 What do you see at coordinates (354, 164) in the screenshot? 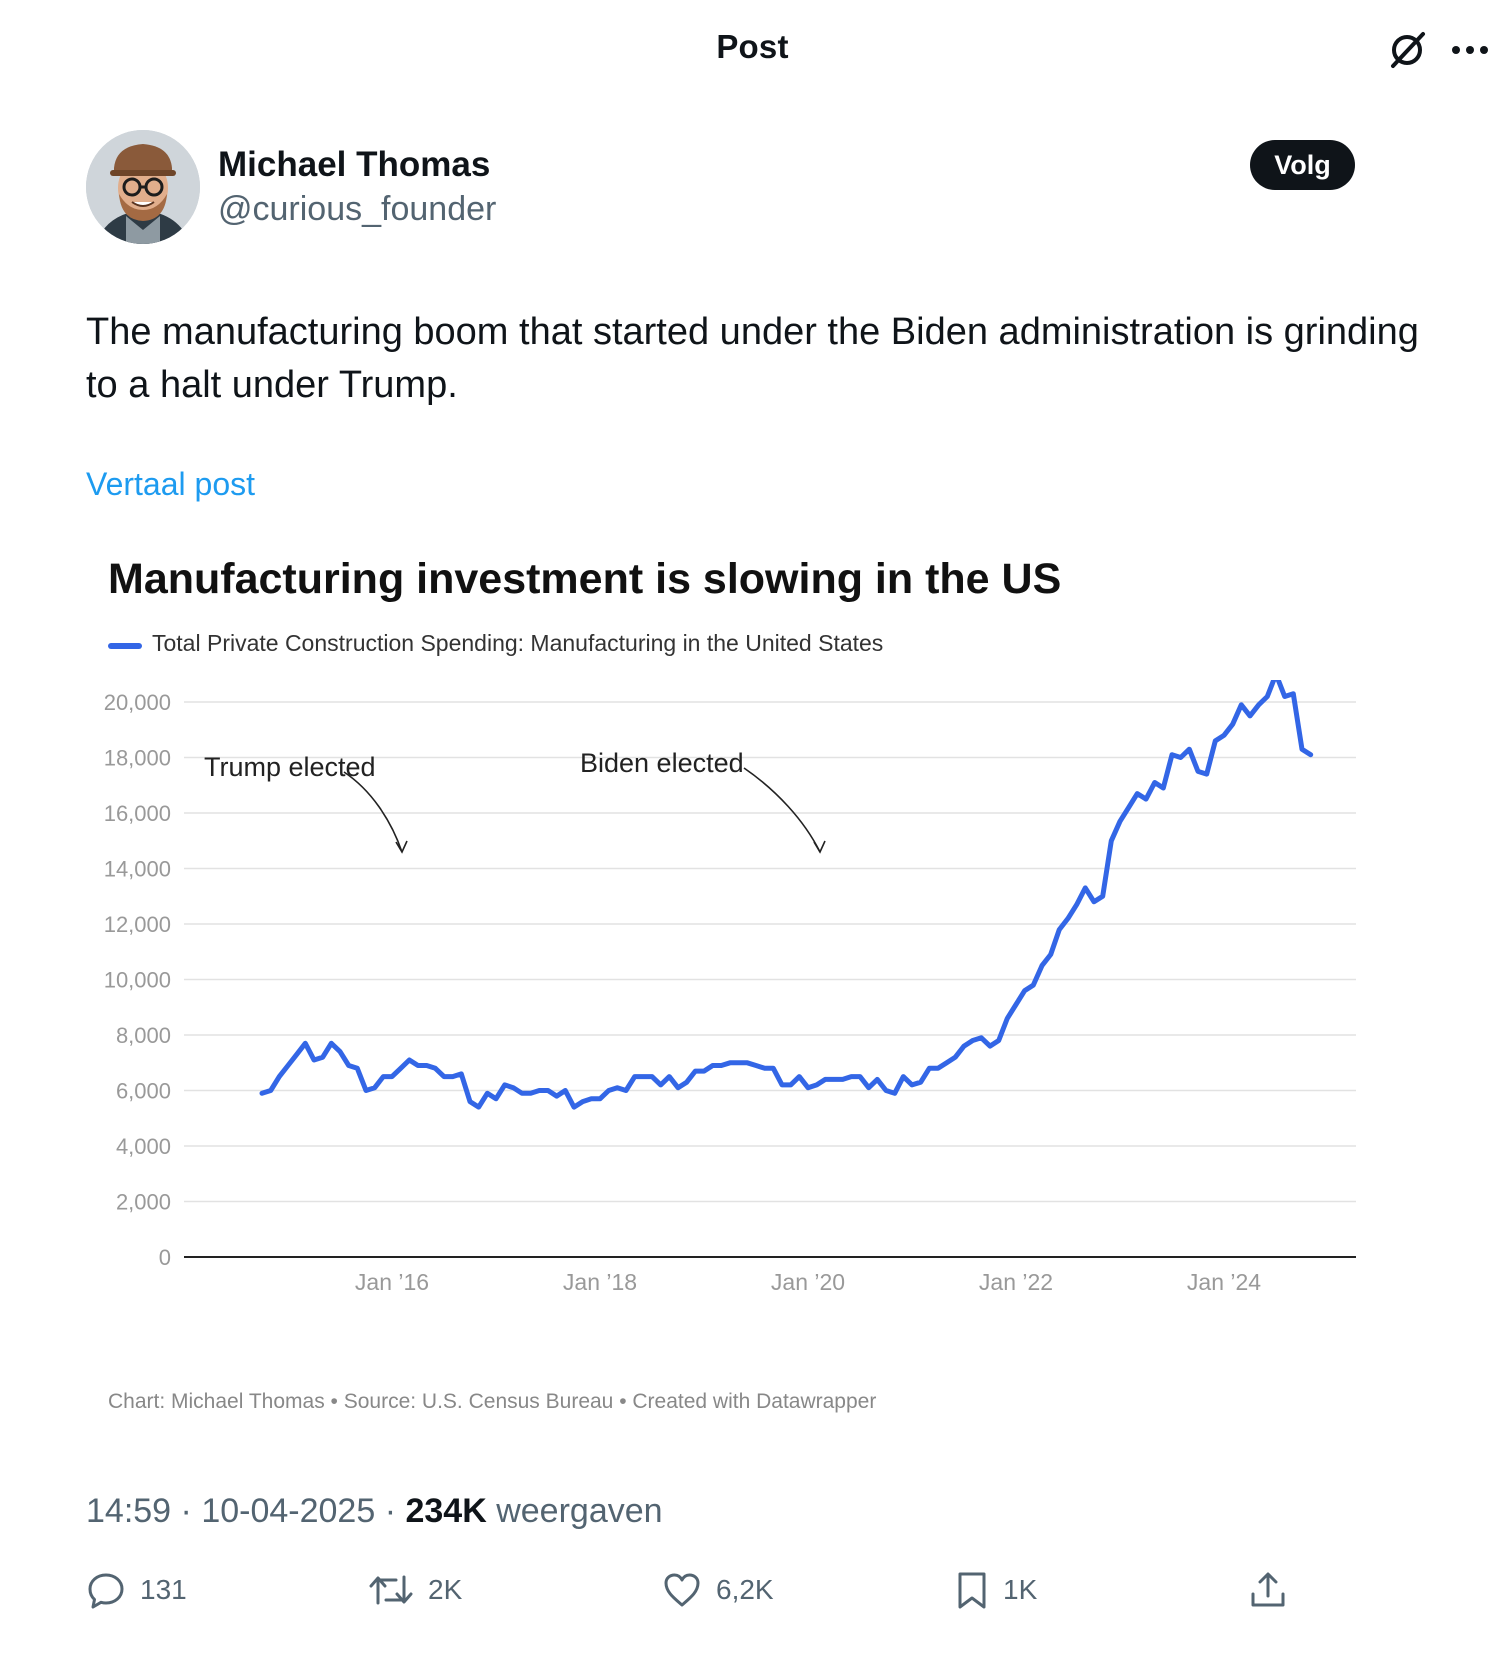
I see `author-name: Michael Thomas` at bounding box center [354, 164].